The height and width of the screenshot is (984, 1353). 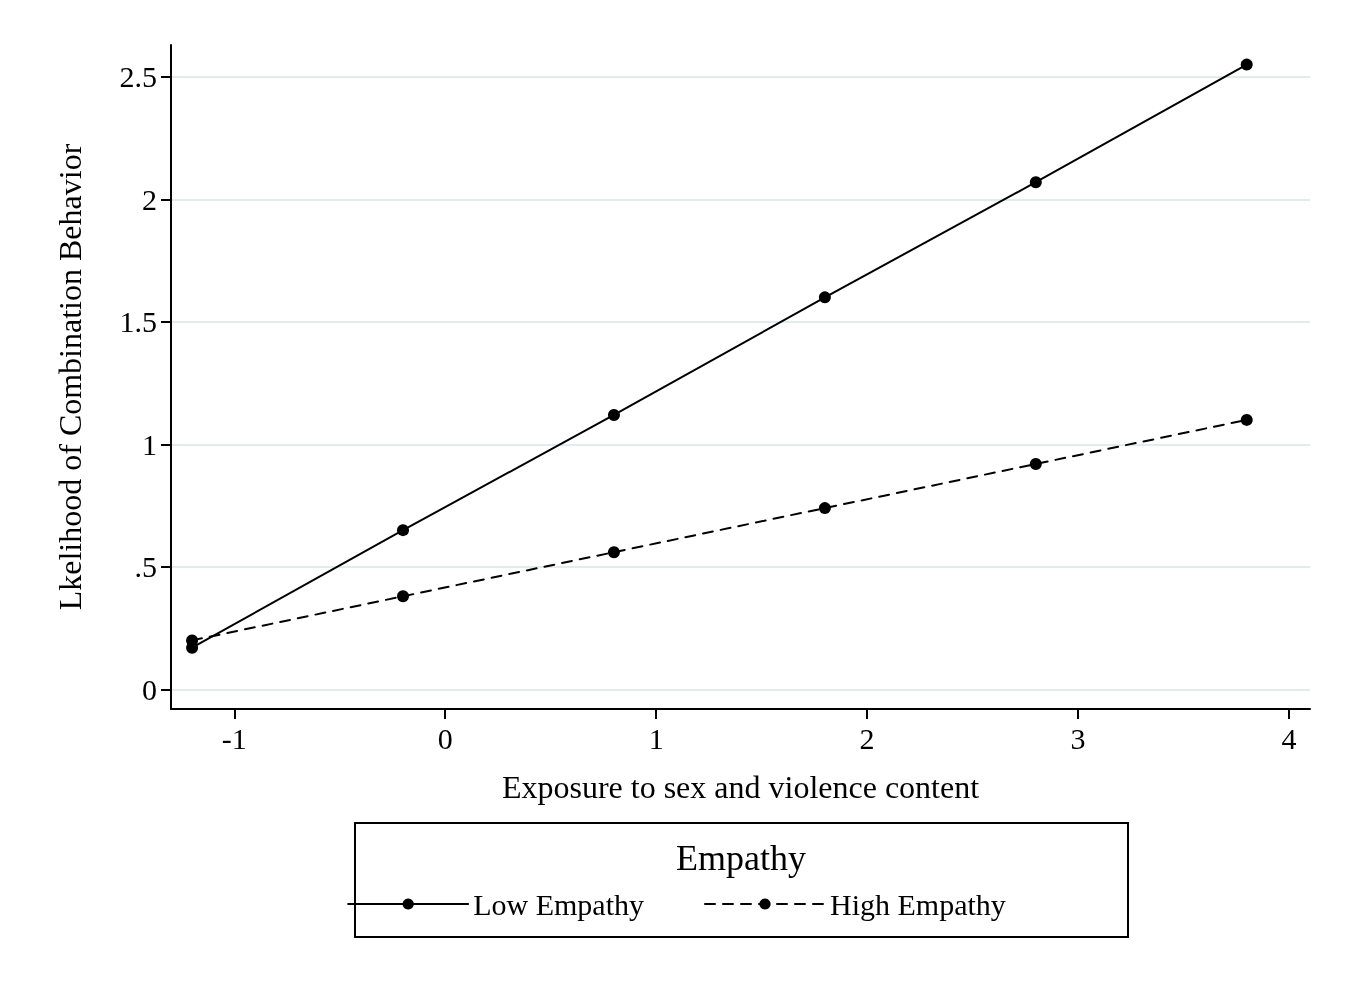 I want to click on legend-label: High Empathy, so click(x=918, y=904).